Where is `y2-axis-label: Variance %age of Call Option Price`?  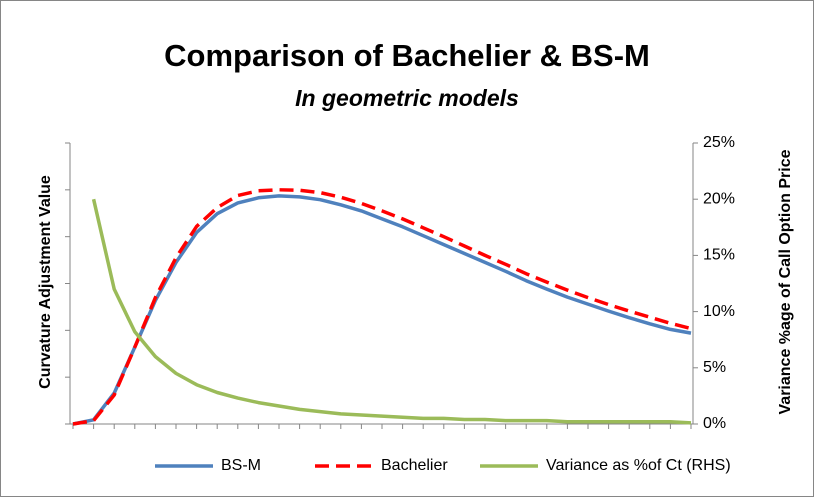 y2-axis-label: Variance %age of Call Option Price is located at coordinates (785, 281).